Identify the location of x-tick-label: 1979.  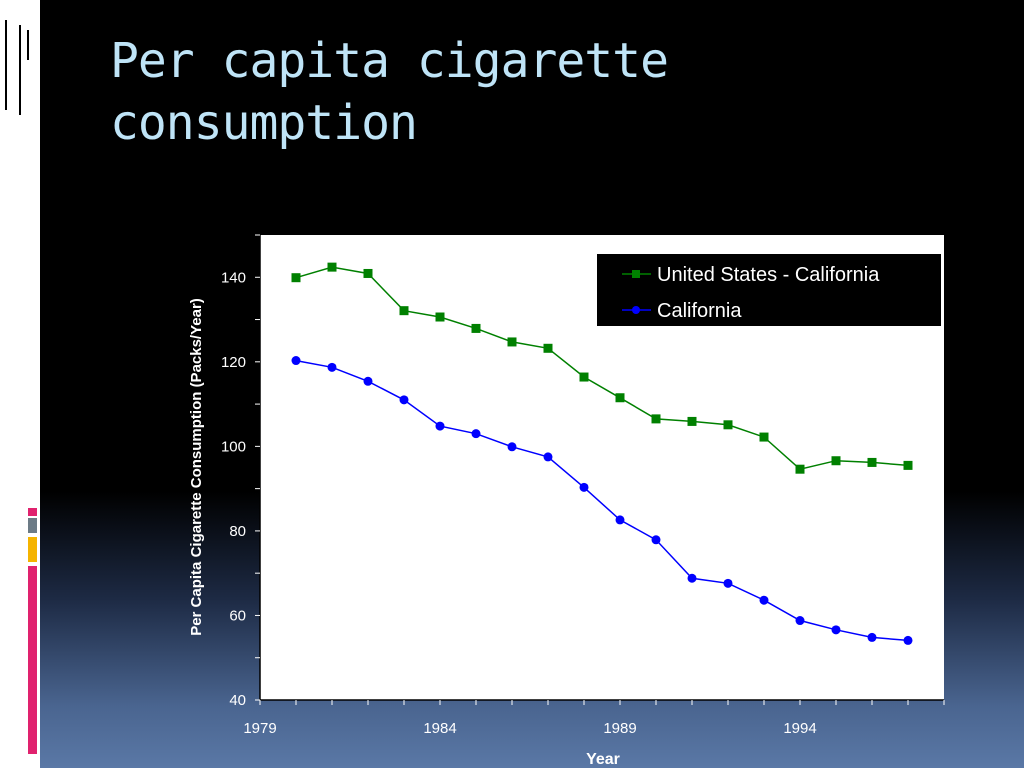
(259, 728).